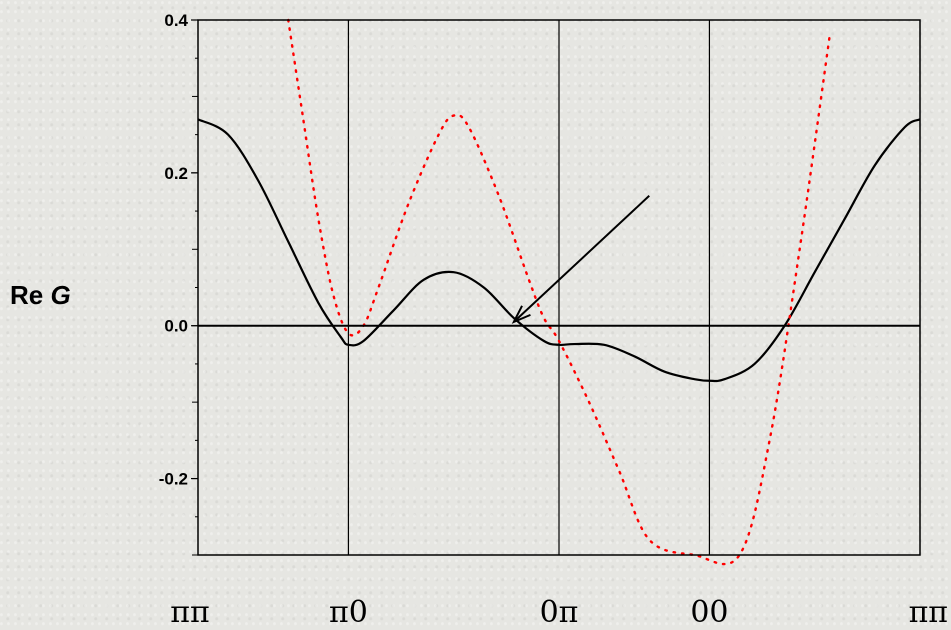  Describe the element at coordinates (928, 612) in the screenshot. I see `x-tick-label-4: ππ` at that location.